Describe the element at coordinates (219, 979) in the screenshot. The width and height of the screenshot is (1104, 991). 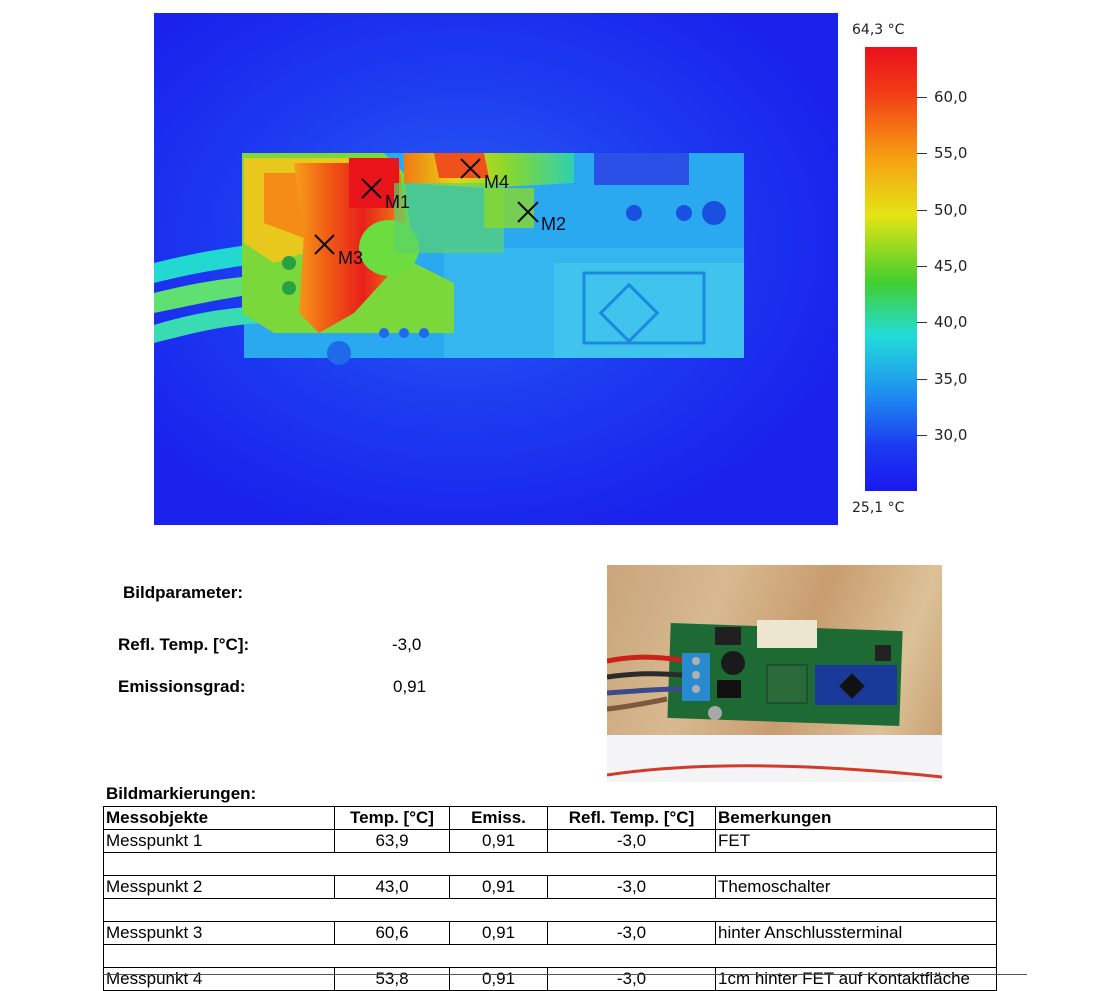
I see `cell-messobjekt: Messpunkt 4` at that location.